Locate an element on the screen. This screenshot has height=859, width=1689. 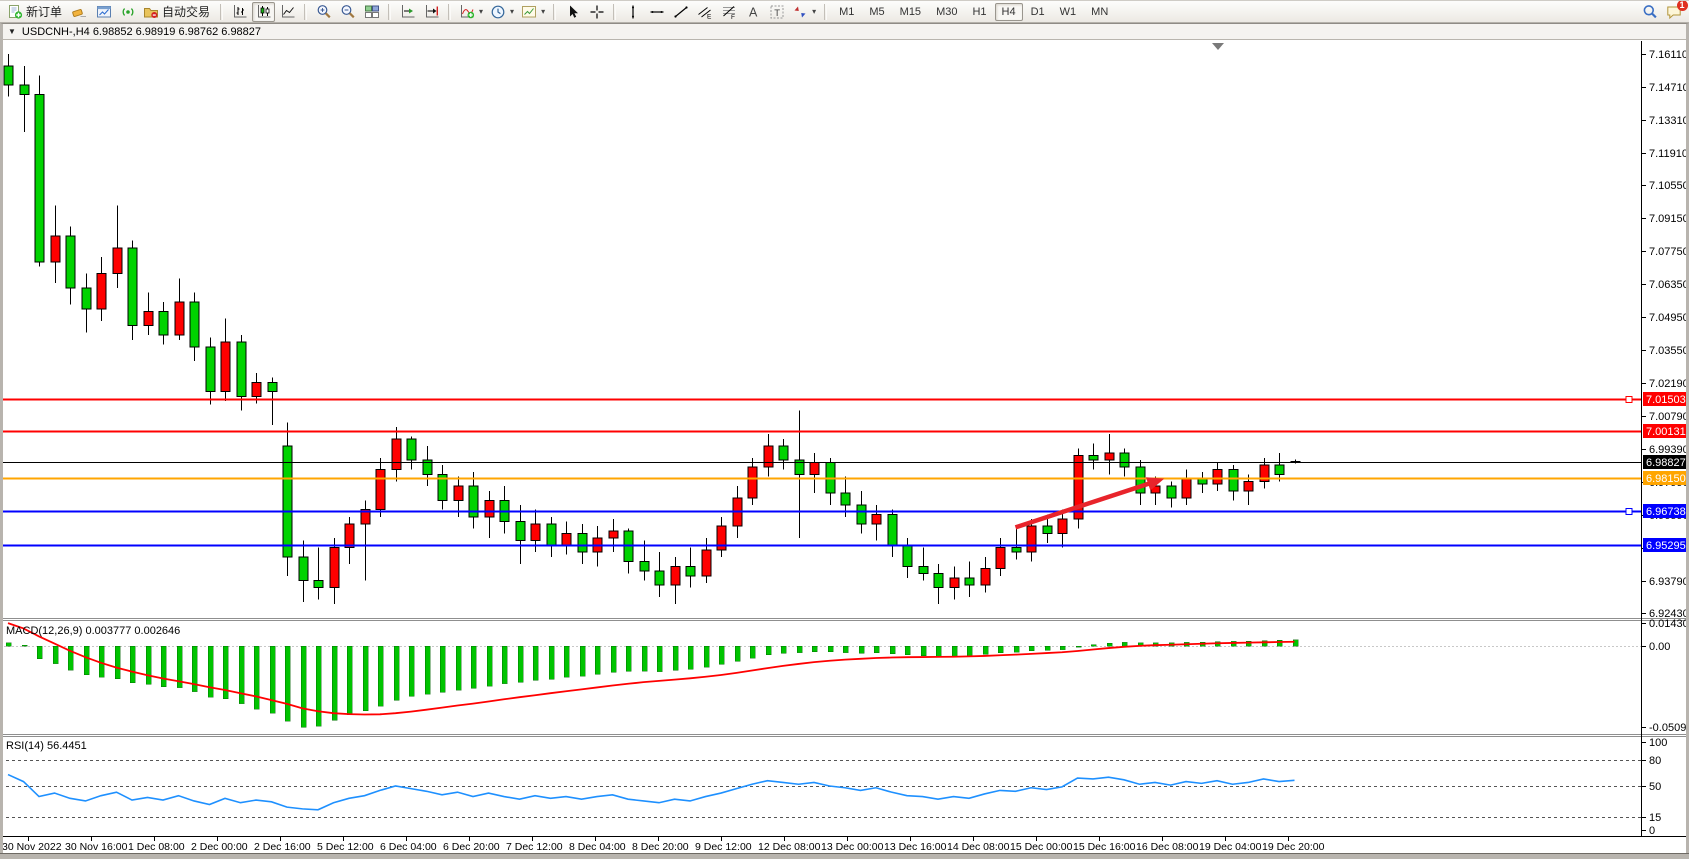
time-tick-label: 1 Dec 08:00 is located at coordinates (156, 847).